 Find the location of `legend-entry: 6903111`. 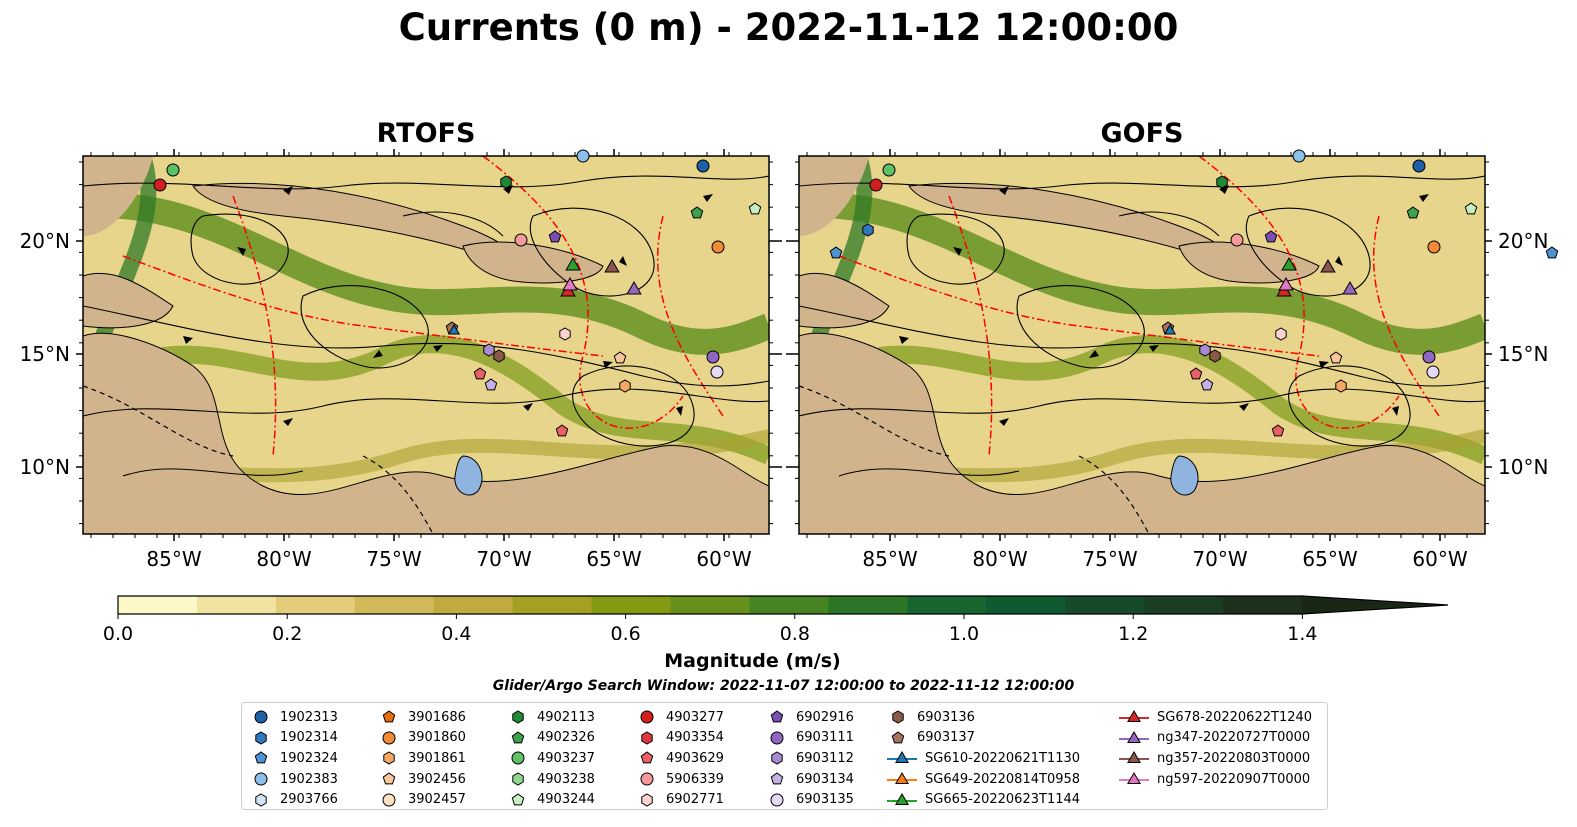

legend-entry: 6903111 is located at coordinates (810, 738).